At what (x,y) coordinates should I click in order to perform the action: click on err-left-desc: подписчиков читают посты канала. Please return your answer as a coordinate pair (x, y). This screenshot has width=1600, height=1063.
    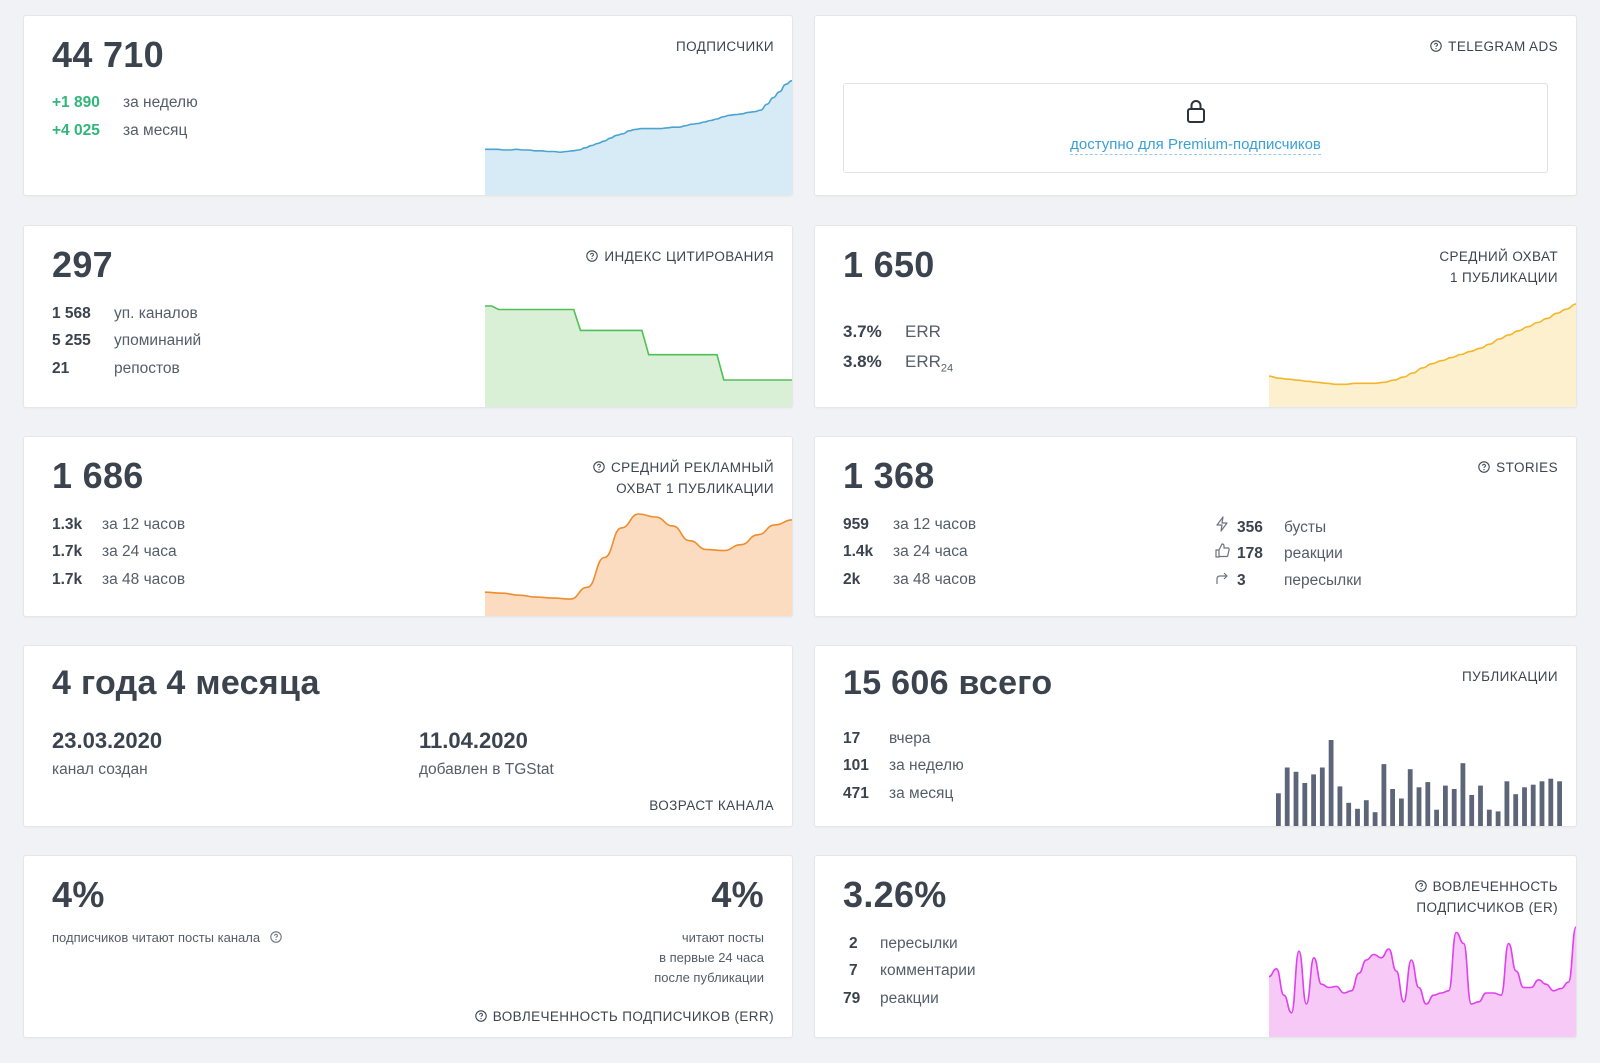
    Looking at the image, I should click on (167, 938).